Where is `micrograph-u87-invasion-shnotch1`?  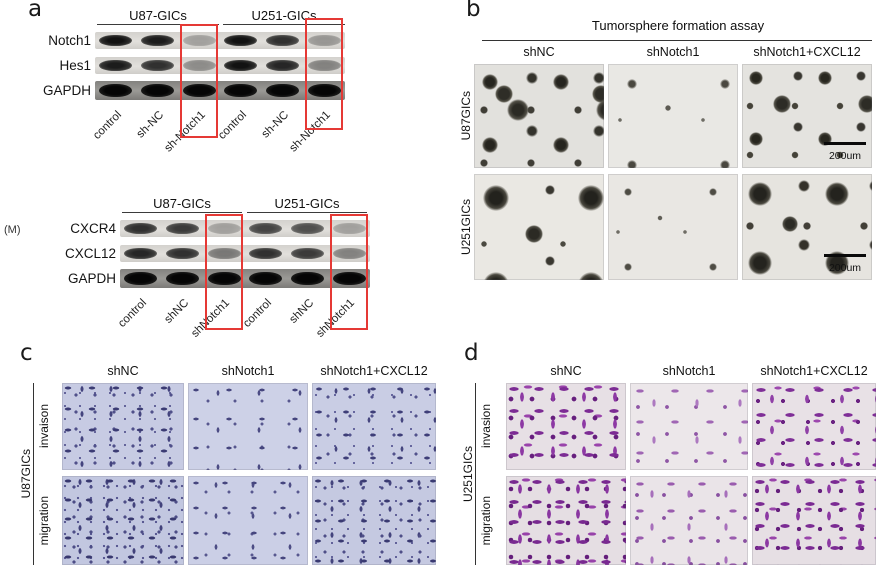 micrograph-u87-invasion-shnotch1 is located at coordinates (248, 426).